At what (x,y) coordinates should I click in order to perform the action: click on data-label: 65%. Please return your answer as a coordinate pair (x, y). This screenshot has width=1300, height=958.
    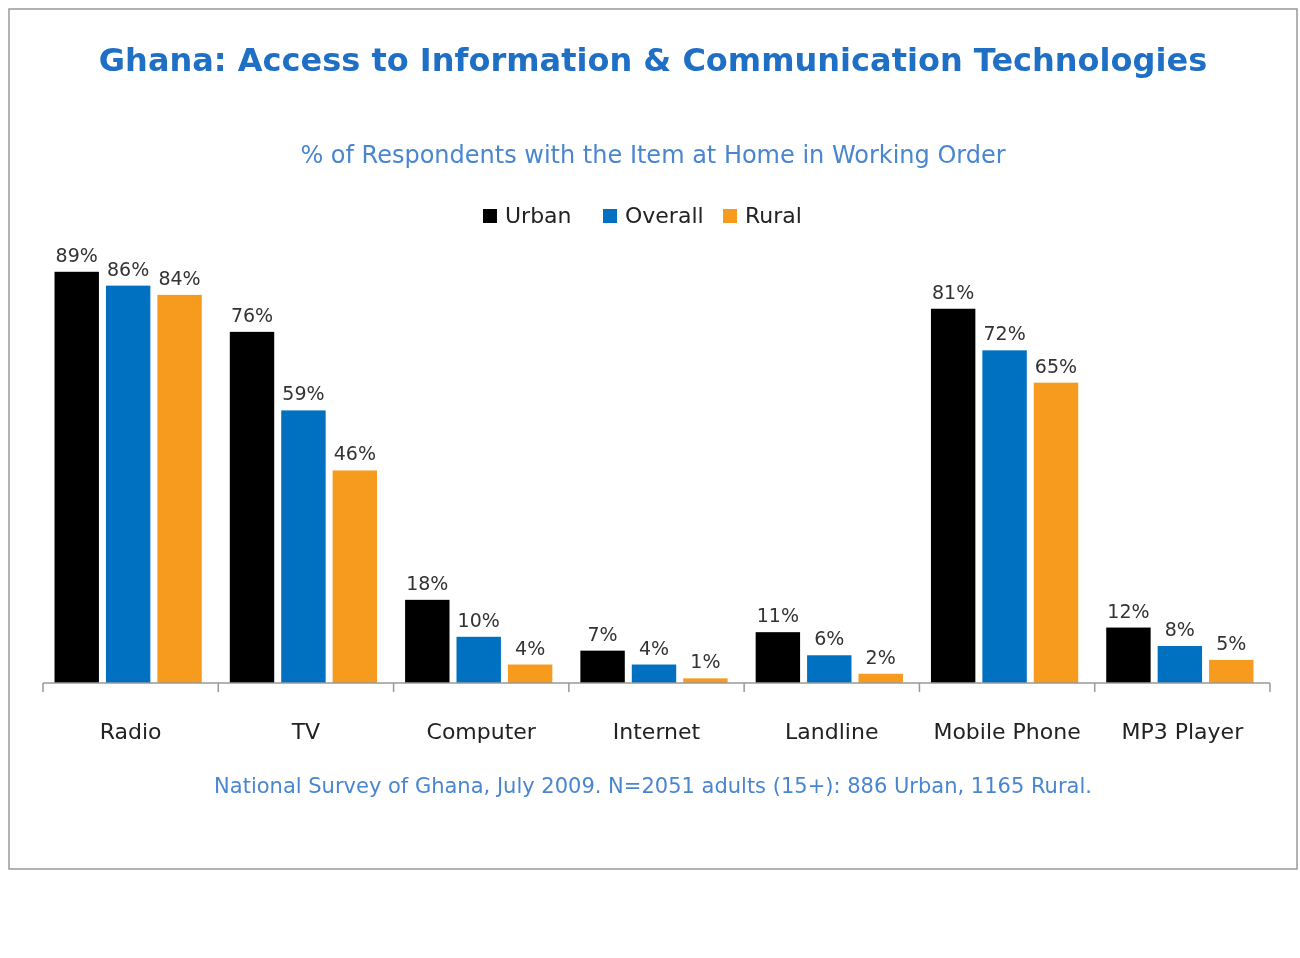
    Looking at the image, I should click on (1056, 365).